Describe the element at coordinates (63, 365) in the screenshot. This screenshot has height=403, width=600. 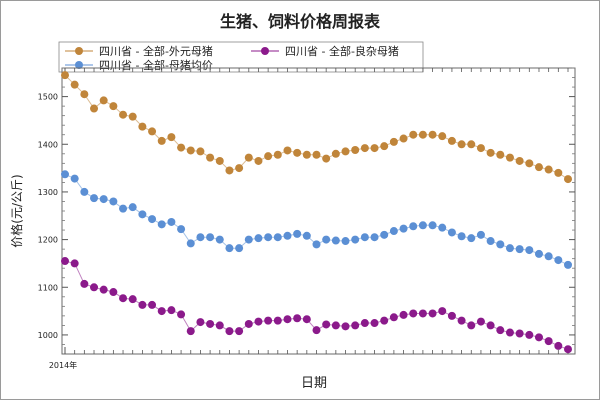
I see `x-start-tick-label: 2014年` at that location.